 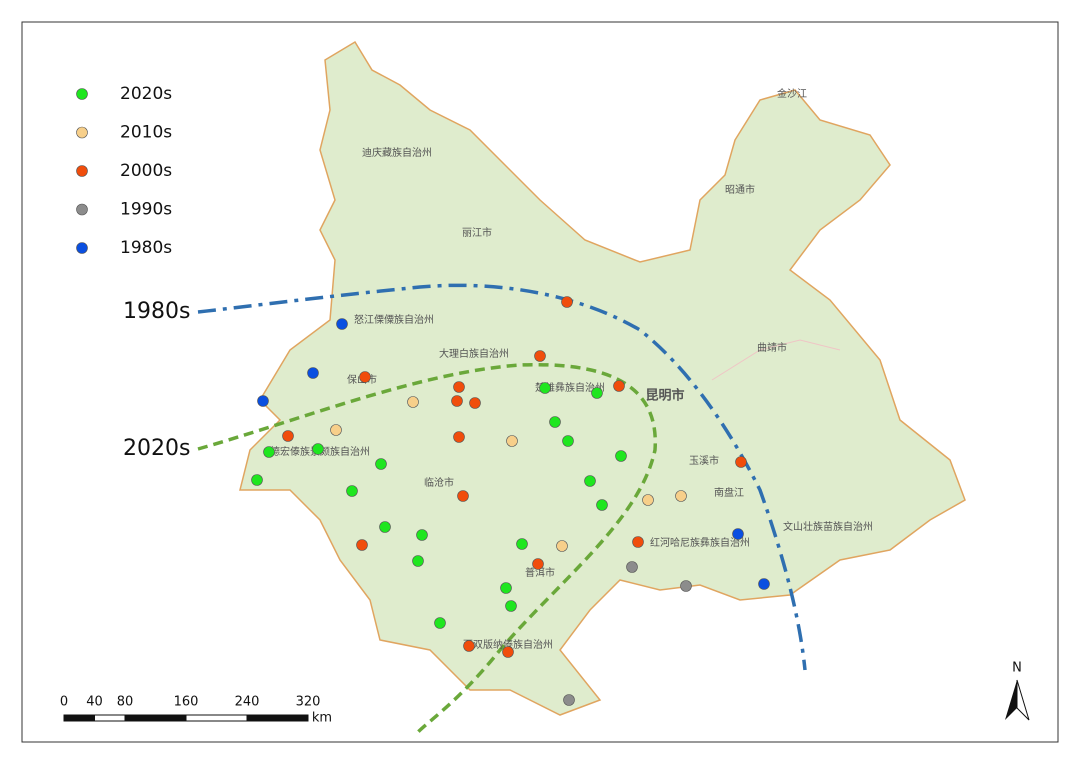 I want to click on north-label: N, so click(x=1017, y=668).